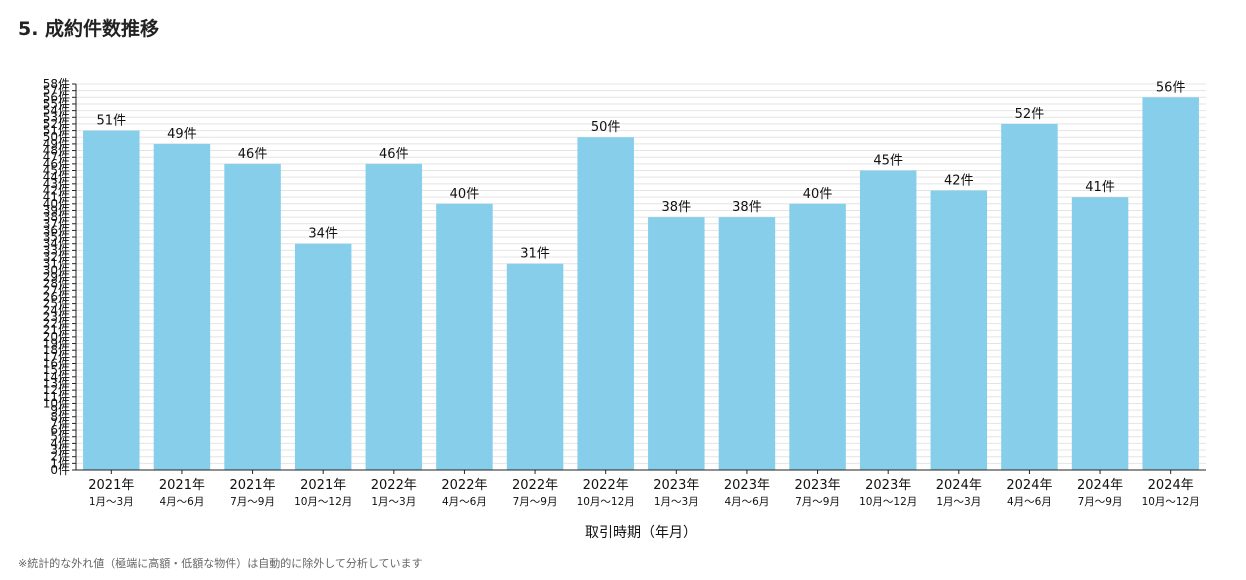  Describe the element at coordinates (56, 157) in the screenshot. I see `y-tick-label: 47件` at that location.